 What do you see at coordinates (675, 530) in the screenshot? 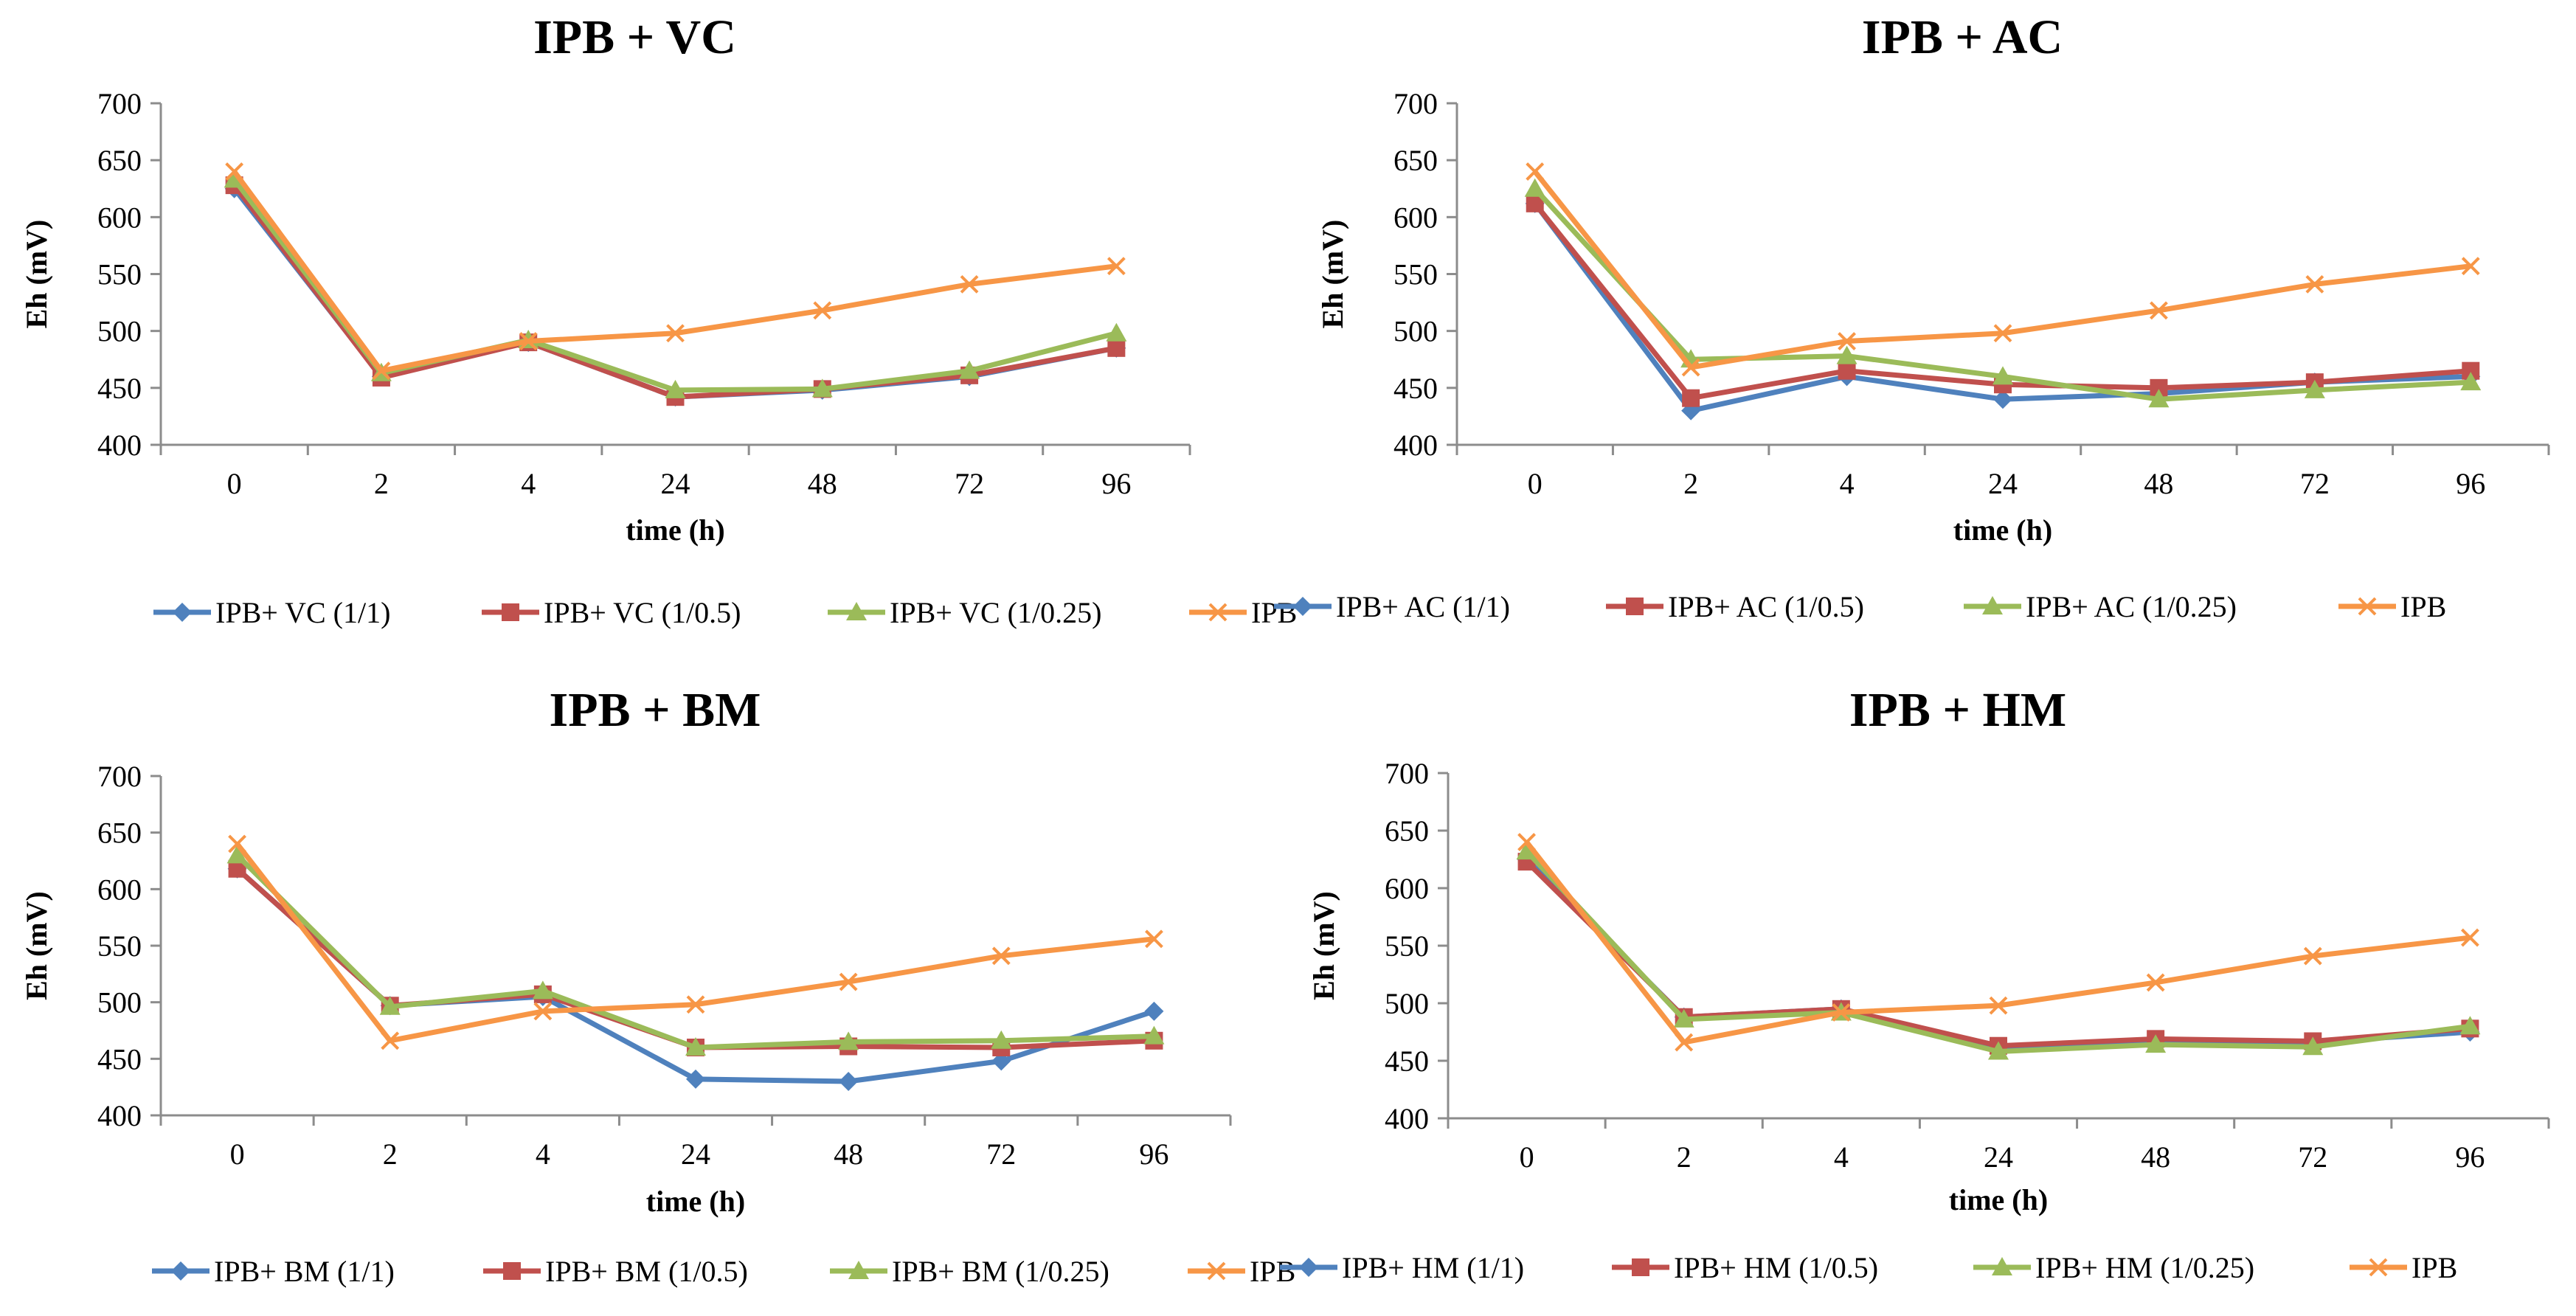
I see `x-axis-label: time (h)` at bounding box center [675, 530].